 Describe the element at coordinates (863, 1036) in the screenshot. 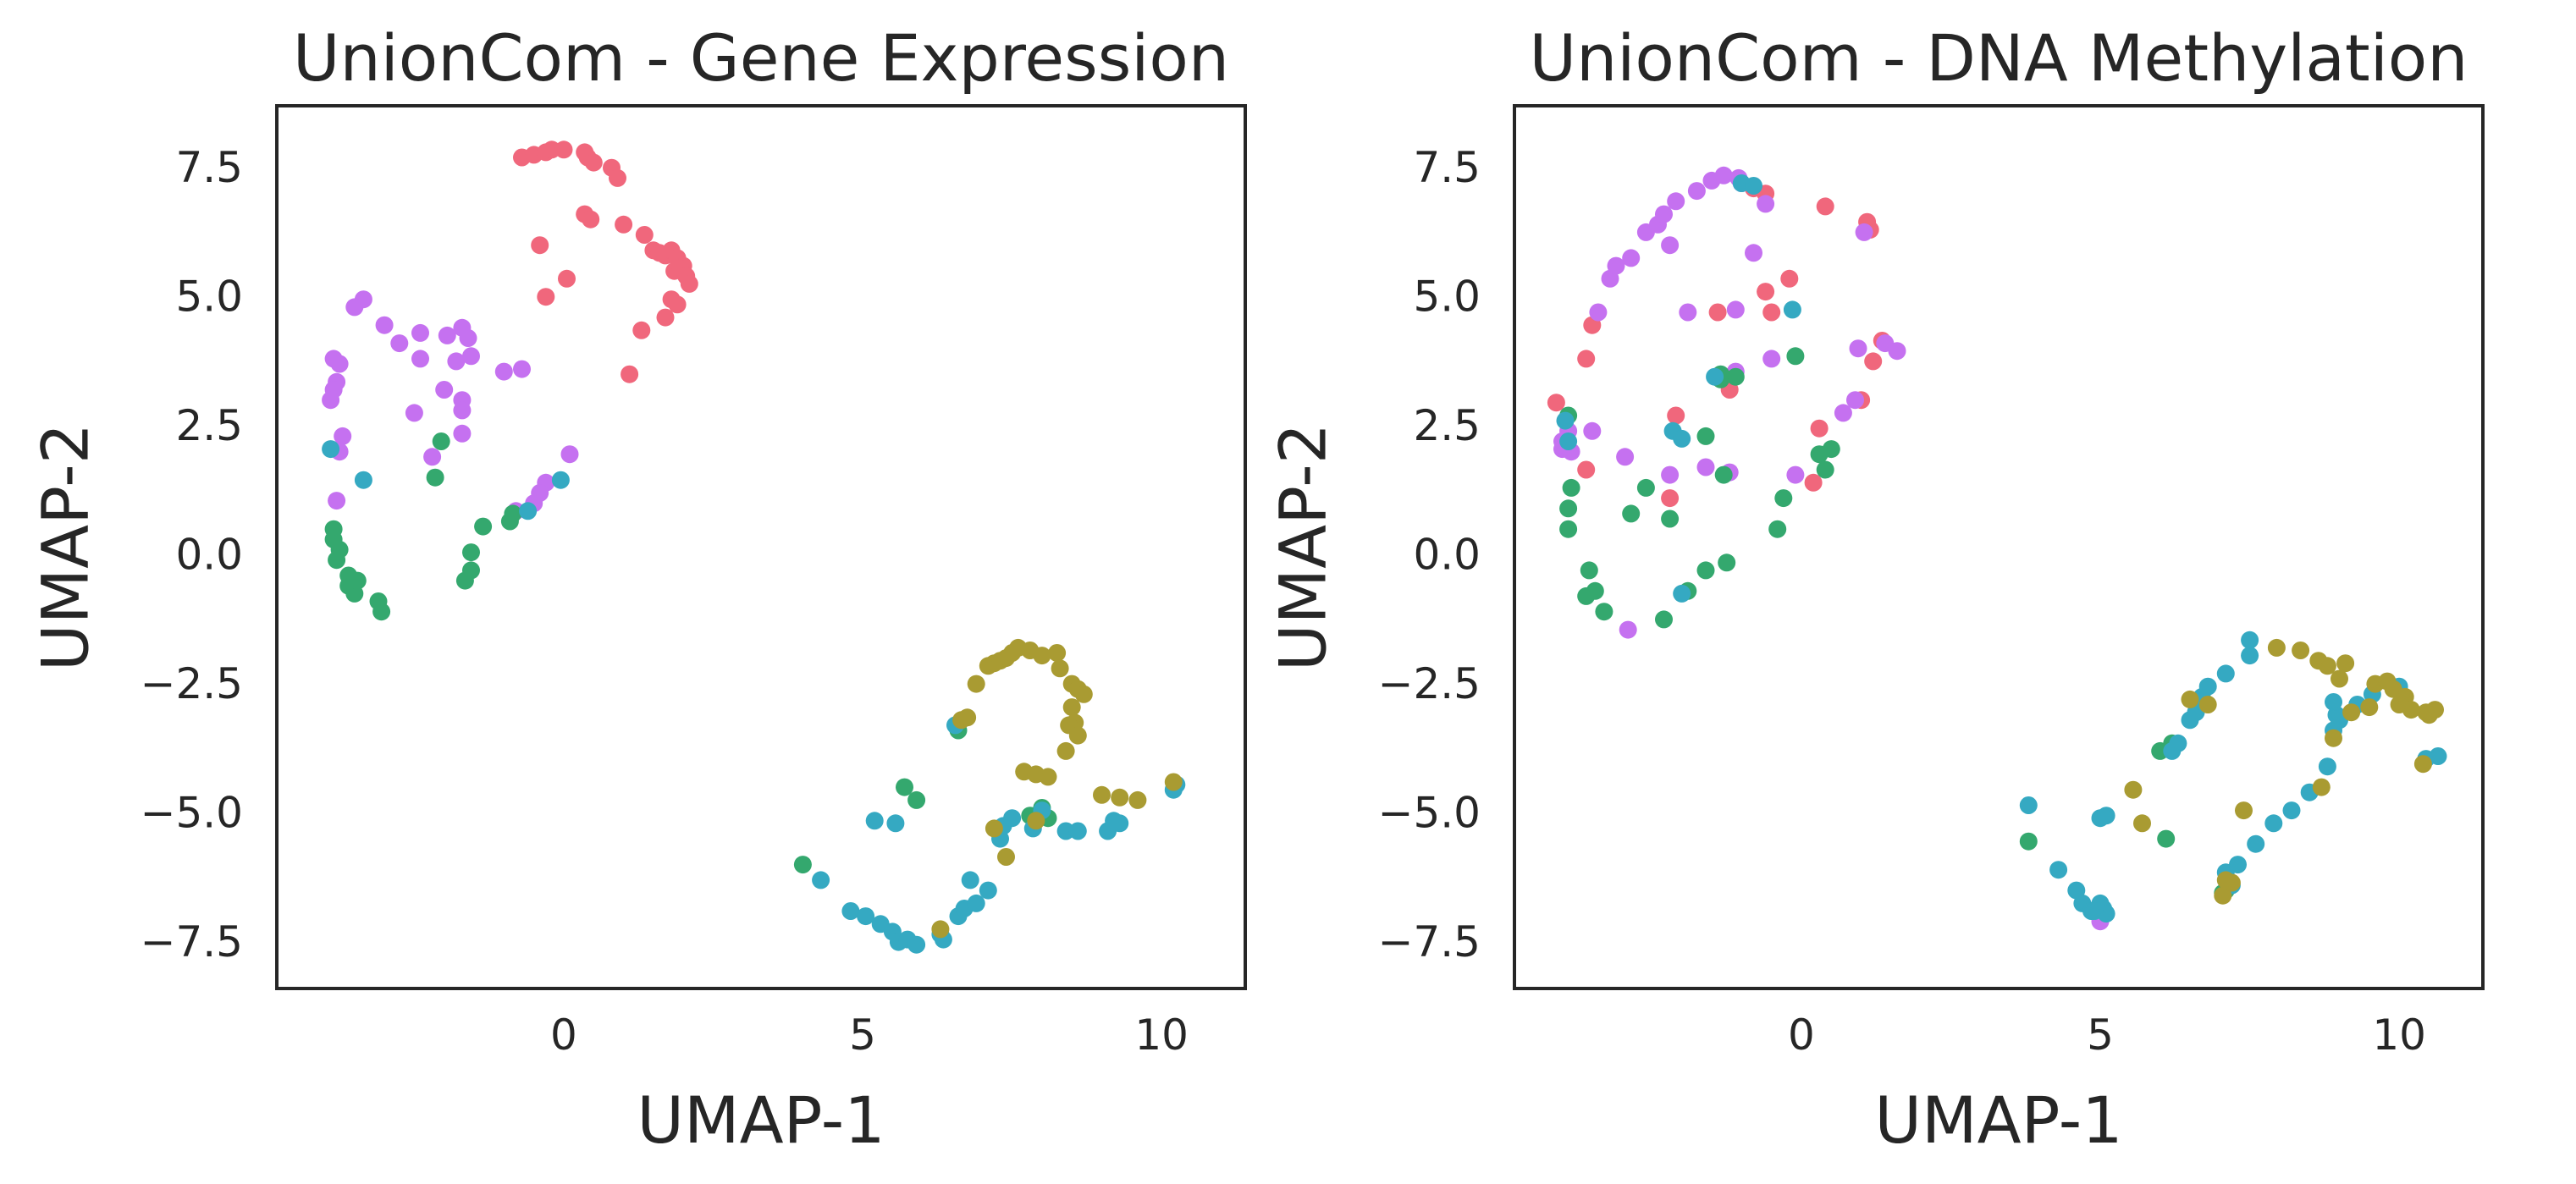

I see `x-tick-label: 5` at that location.